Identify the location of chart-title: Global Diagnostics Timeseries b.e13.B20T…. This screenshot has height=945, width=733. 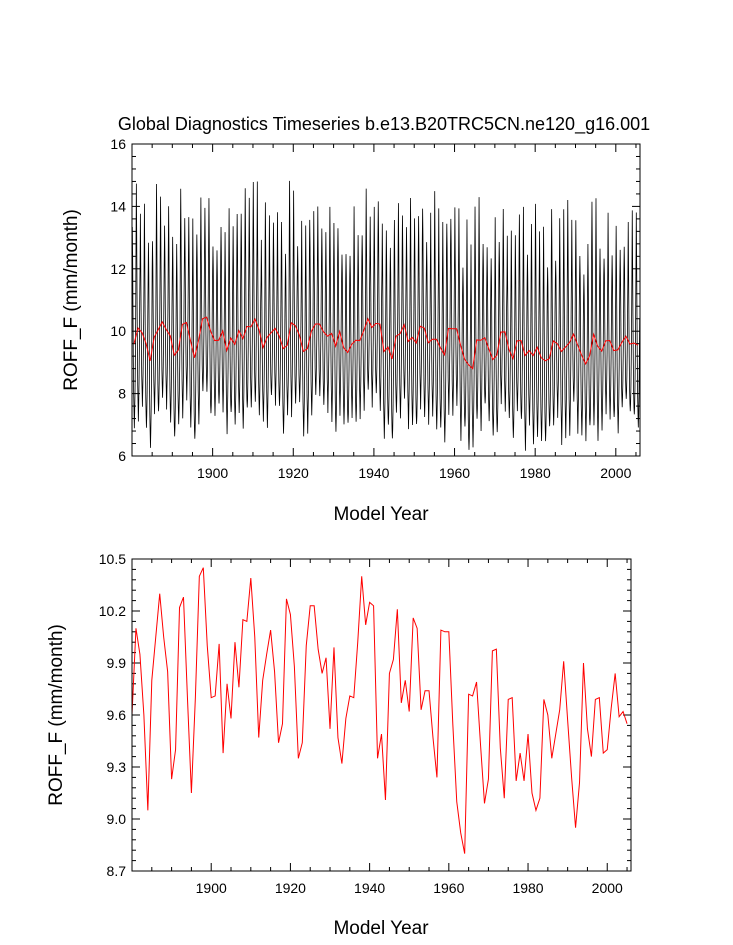
(384, 124).